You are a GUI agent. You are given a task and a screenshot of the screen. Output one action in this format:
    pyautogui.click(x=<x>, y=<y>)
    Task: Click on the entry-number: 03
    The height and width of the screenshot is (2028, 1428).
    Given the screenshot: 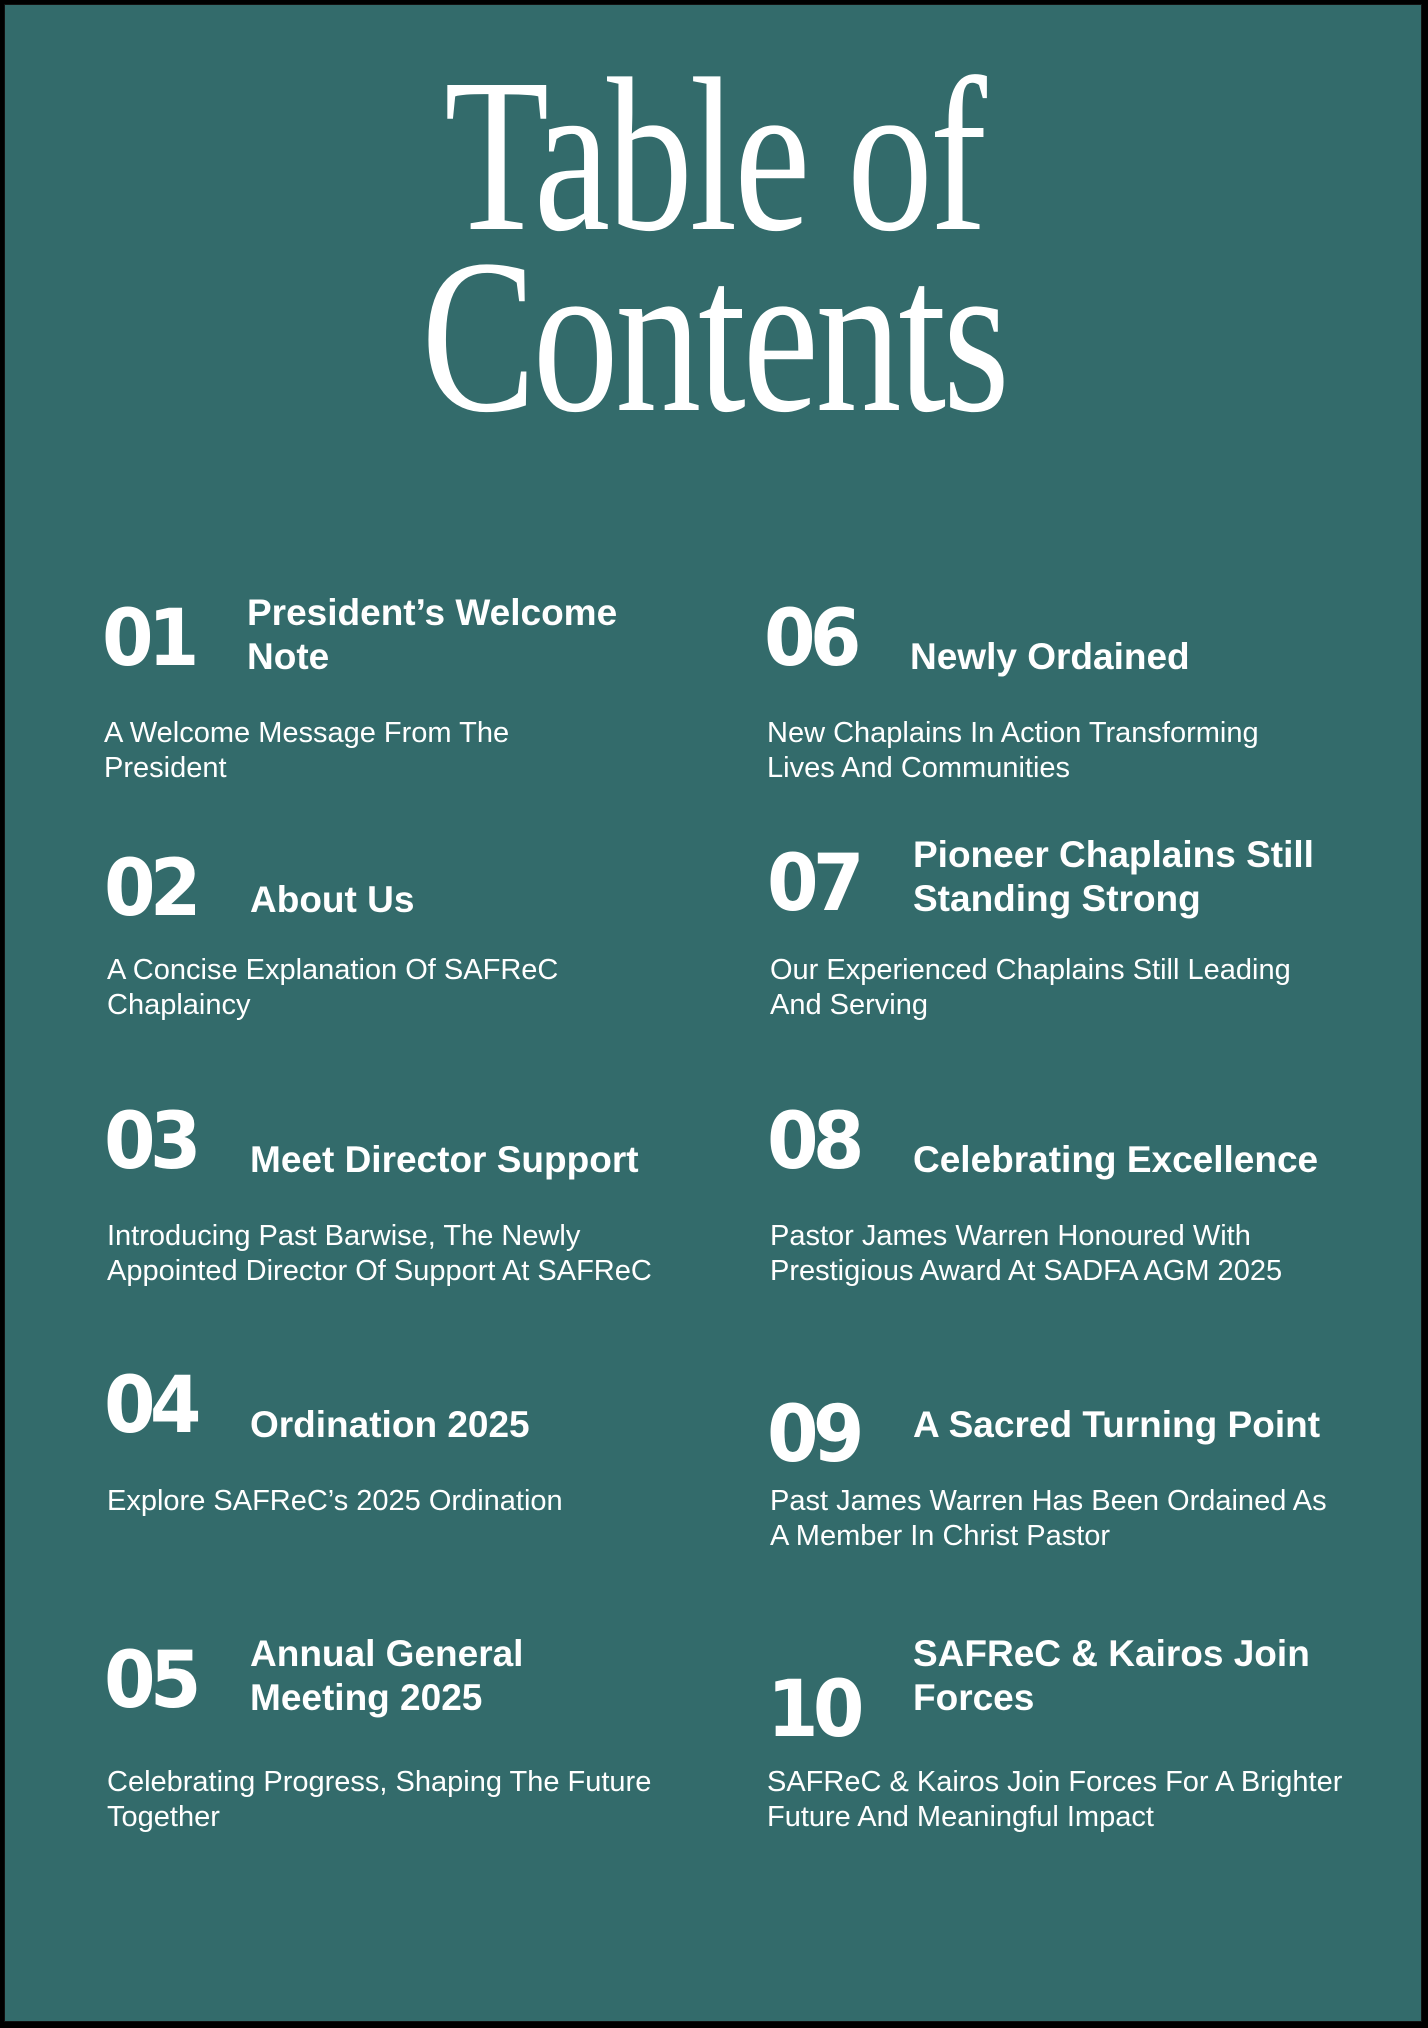 What is the action you would take?
    pyautogui.click(x=152, y=1142)
    